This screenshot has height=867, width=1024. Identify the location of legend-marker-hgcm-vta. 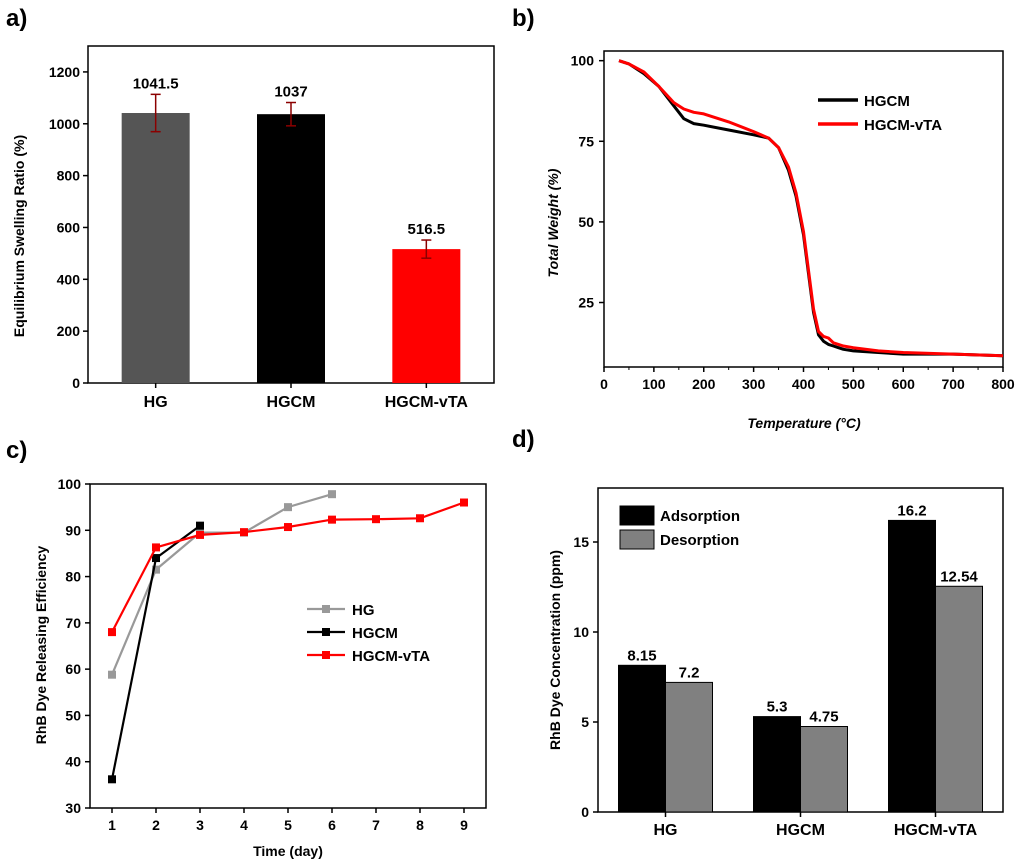
(326, 655).